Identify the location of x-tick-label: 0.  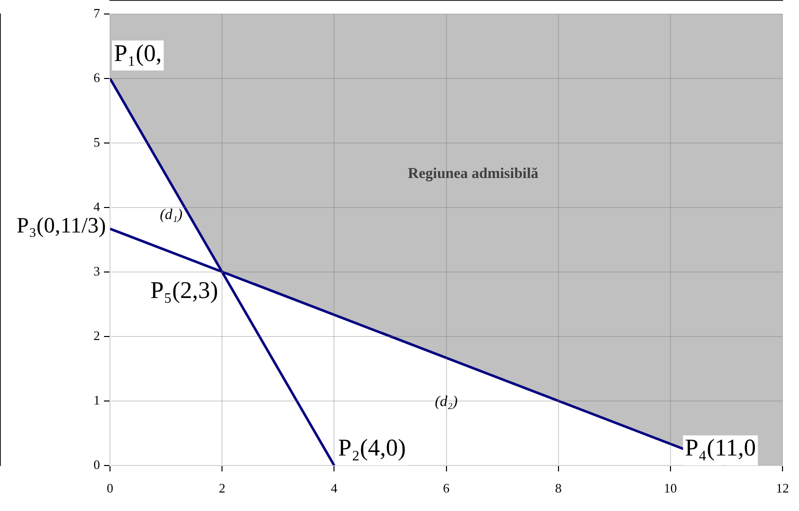
(110, 488).